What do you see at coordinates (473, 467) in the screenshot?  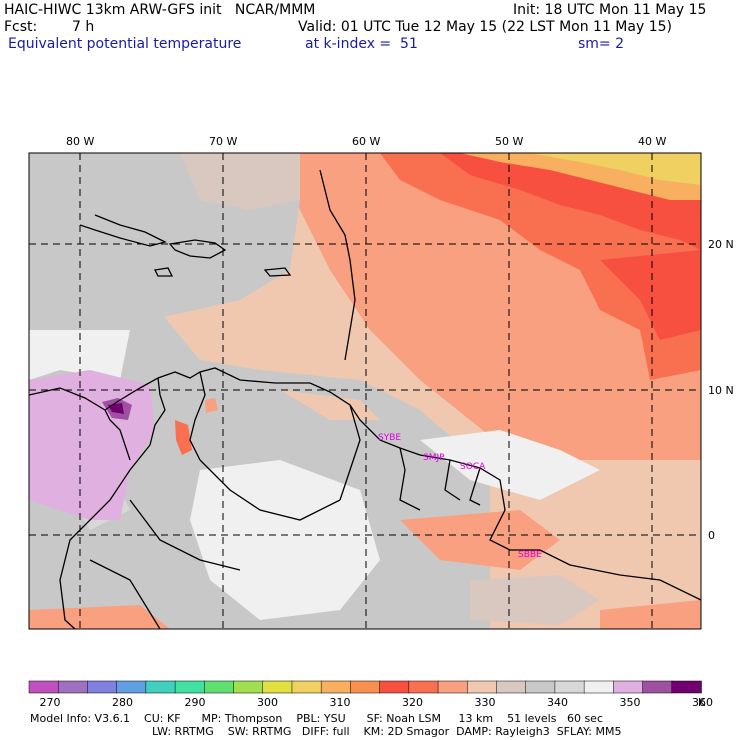 I see `station-label: SOCA` at bounding box center [473, 467].